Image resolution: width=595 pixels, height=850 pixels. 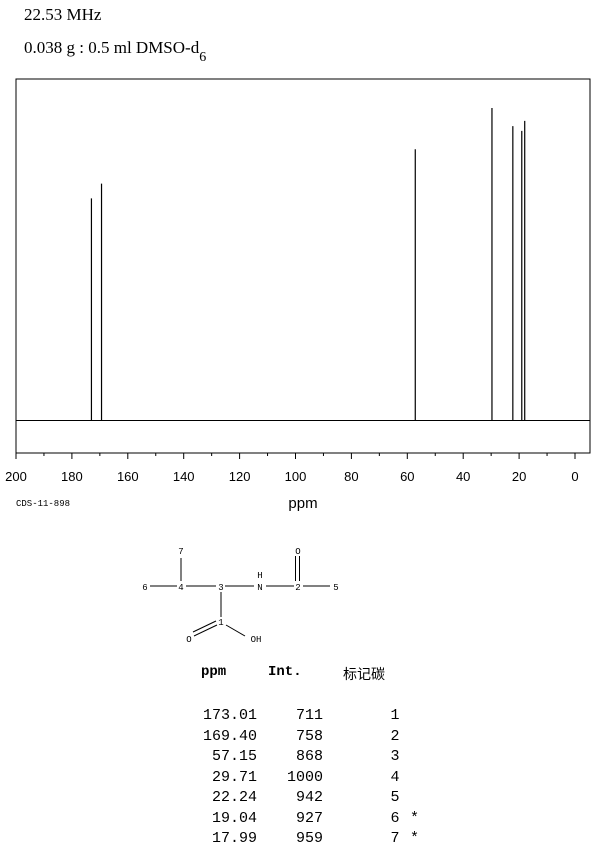 I want to click on x-tick-label: 40, so click(x=463, y=476).